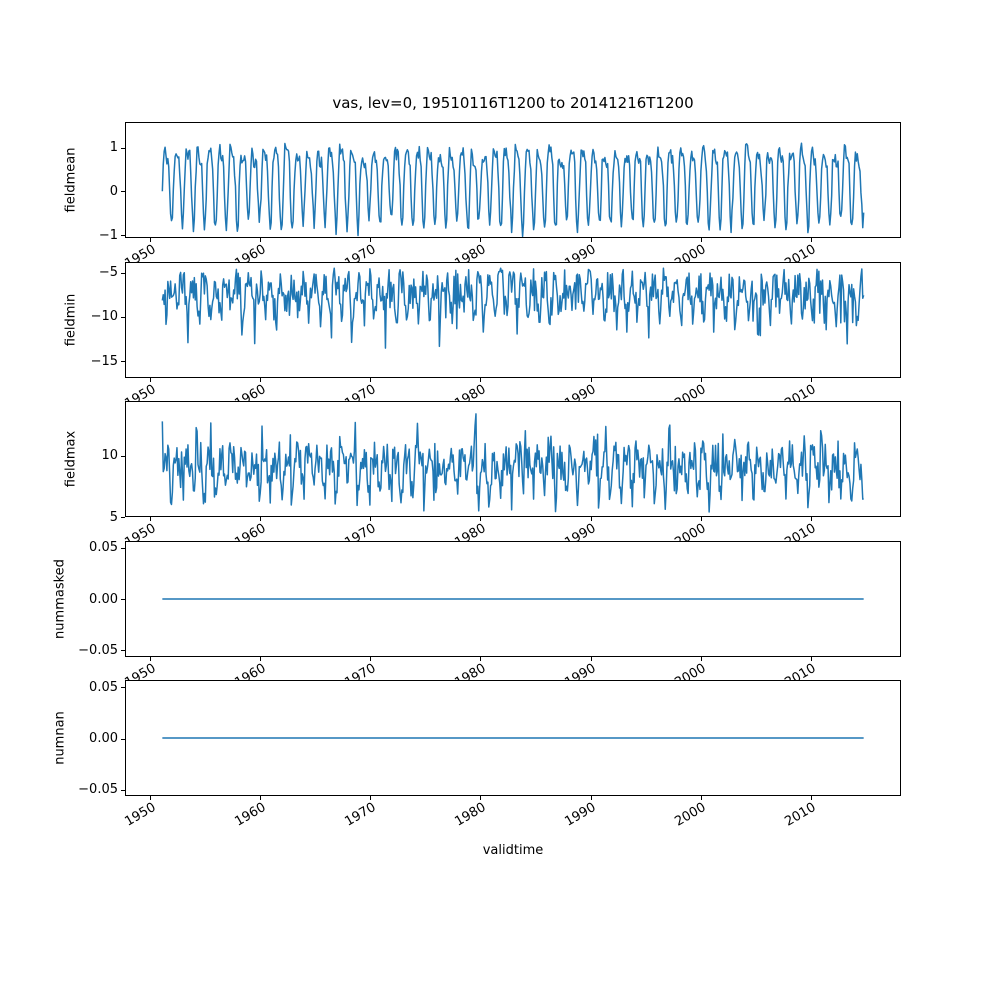 The width and height of the screenshot is (1000, 1000). Describe the element at coordinates (104, 317) in the screenshot. I see `y-tick-label: −10` at that location.